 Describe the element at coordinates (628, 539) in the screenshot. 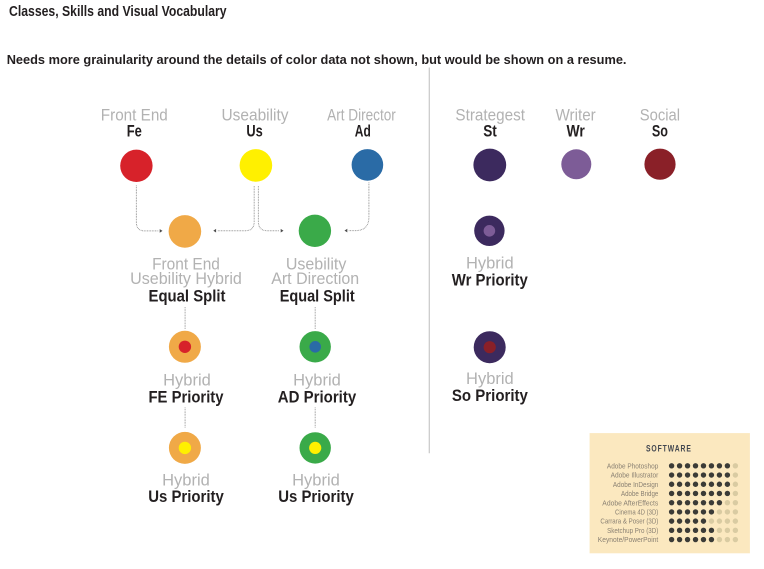

I see `svg-text: Keynote/PowerPoint` at that location.